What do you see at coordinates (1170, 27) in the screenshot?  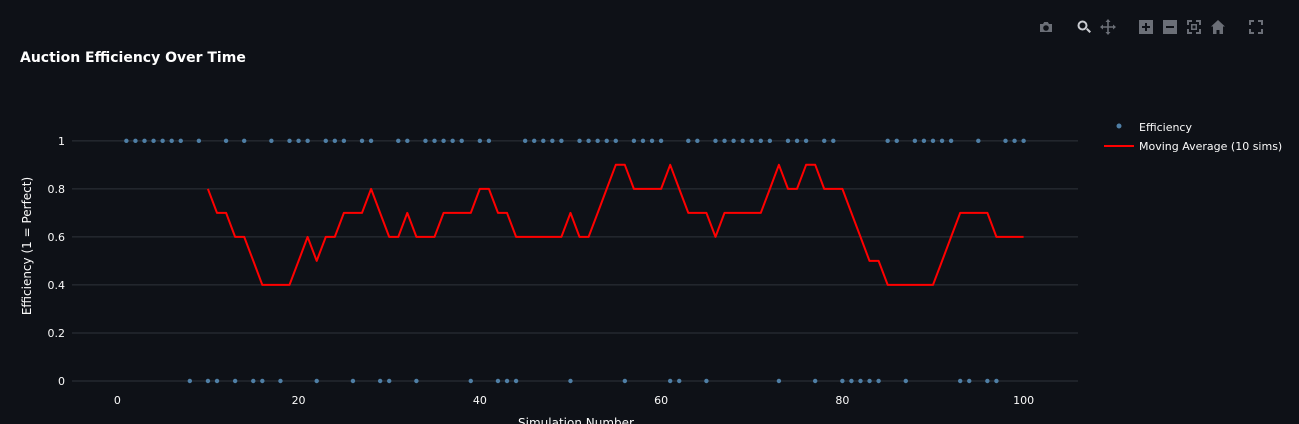 I see `zoom-out-icon` at bounding box center [1170, 27].